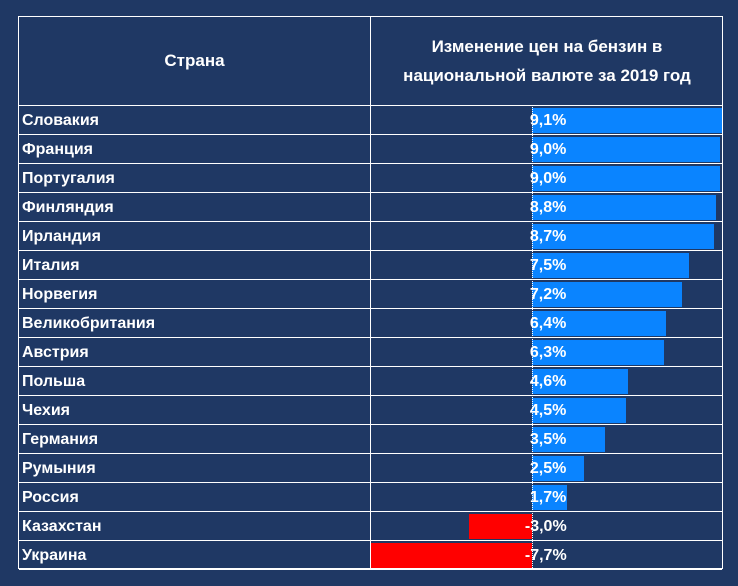 Image resolution: width=738 pixels, height=586 pixels. I want to click on country-label: Норвегия, so click(60, 294).